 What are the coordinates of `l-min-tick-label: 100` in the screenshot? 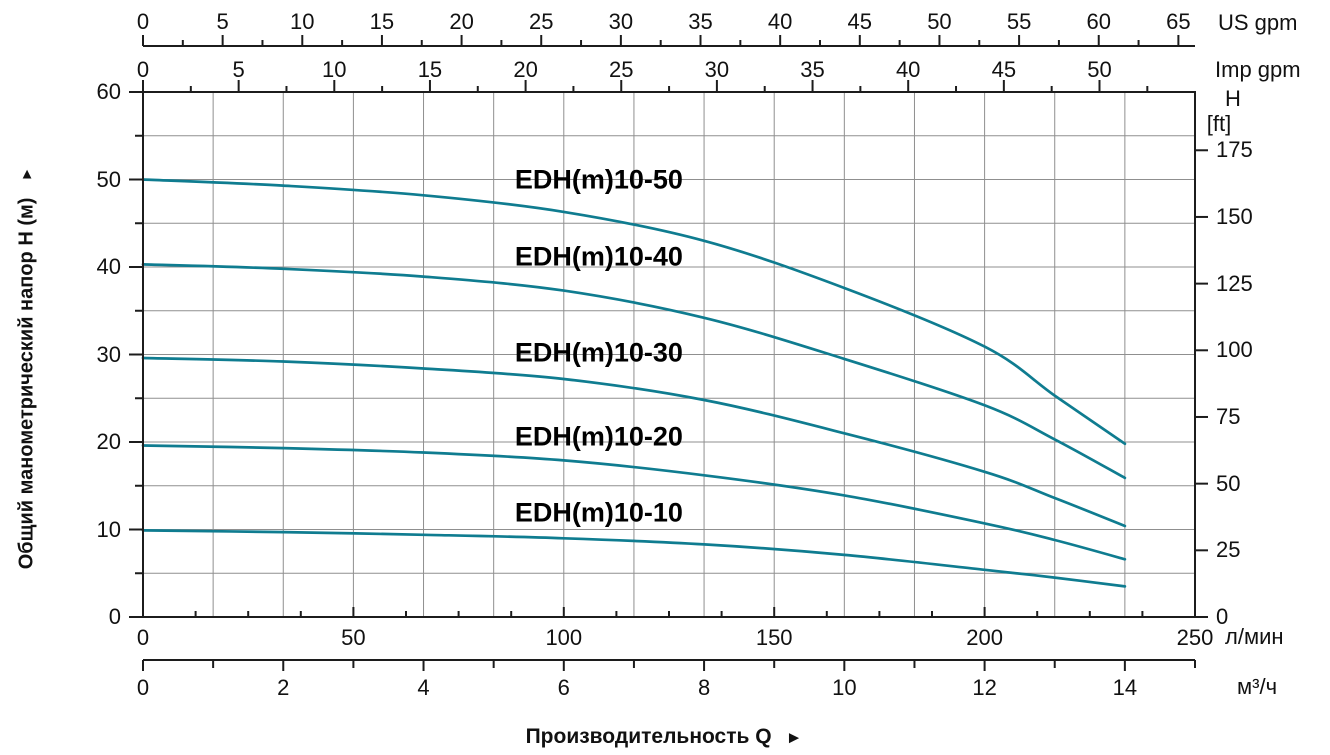 It's located at (564, 637).